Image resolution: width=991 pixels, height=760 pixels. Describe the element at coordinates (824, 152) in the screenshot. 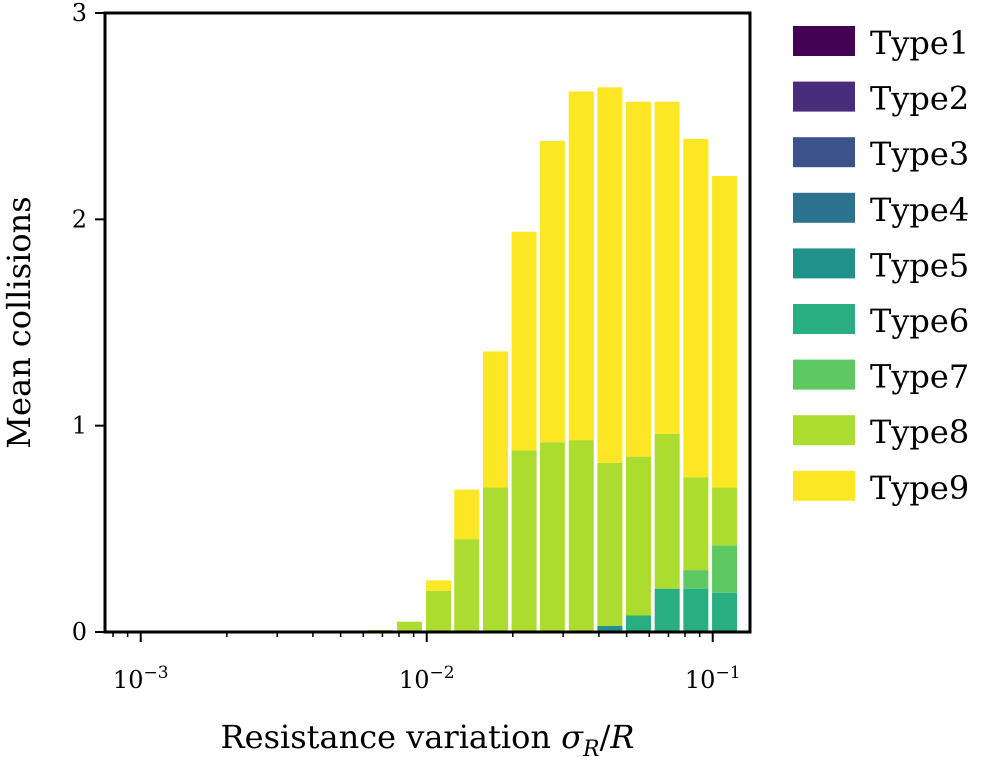

I see `legend-swatch-type3` at that location.